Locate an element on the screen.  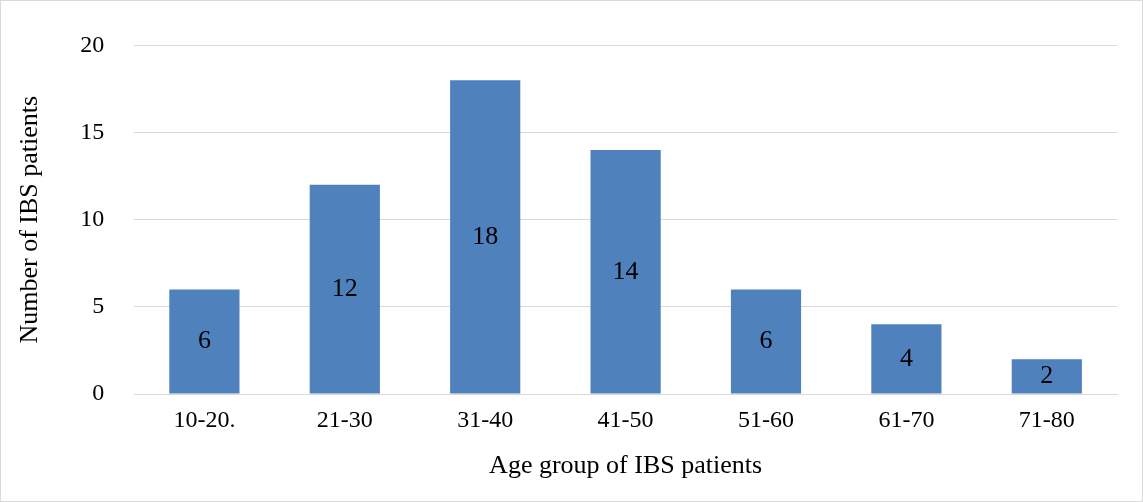
data-label: 2 is located at coordinates (1047, 375).